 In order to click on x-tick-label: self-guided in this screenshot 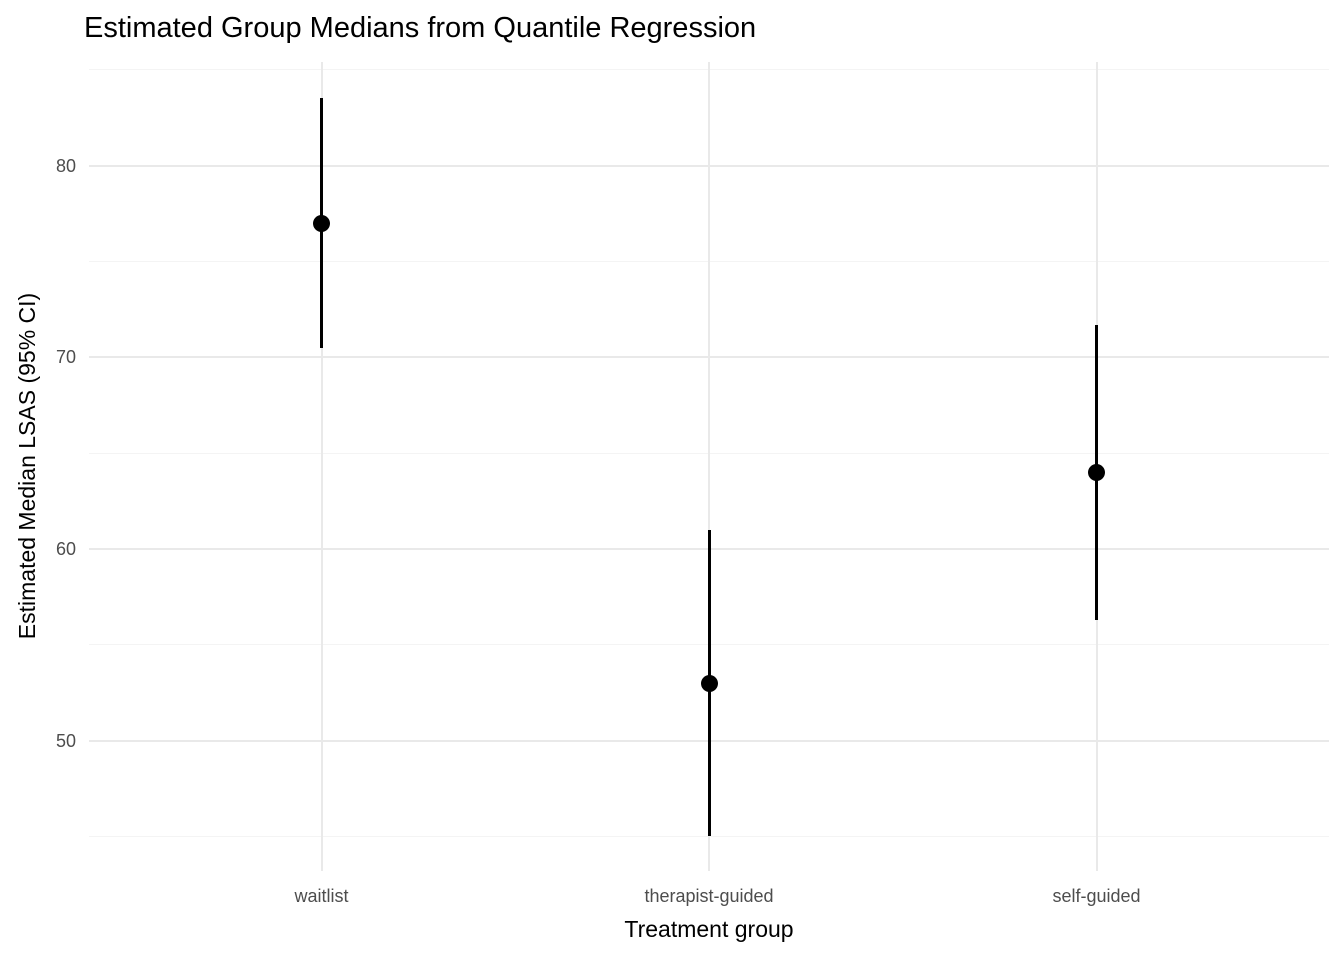, I will do `click(1096, 896)`.